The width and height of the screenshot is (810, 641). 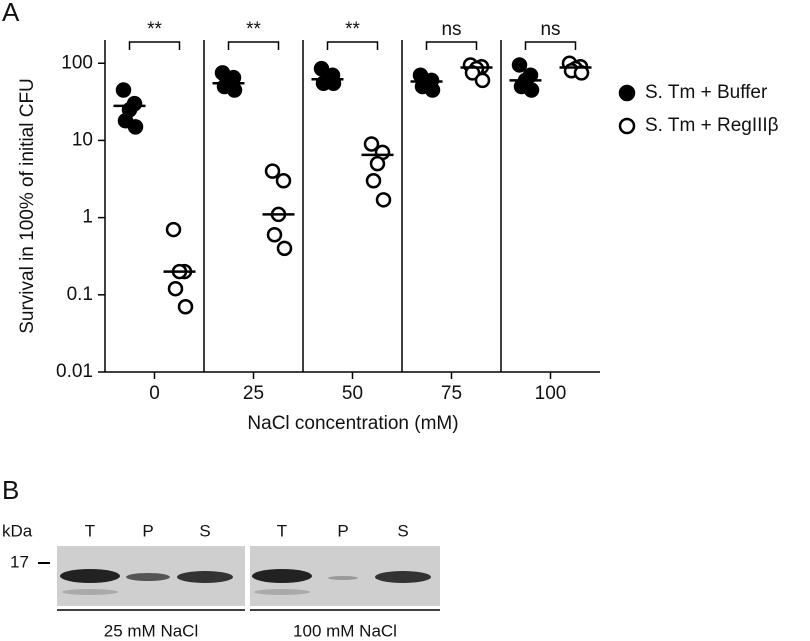 I want to click on y-axis-label: Survival in 100% of initial CFU, so click(x=27, y=206).